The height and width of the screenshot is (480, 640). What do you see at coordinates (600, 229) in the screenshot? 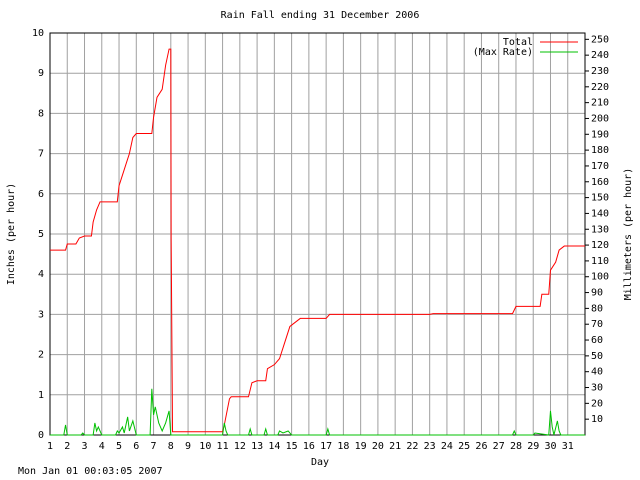
I see `y2-tick-label: 130` at bounding box center [600, 229].